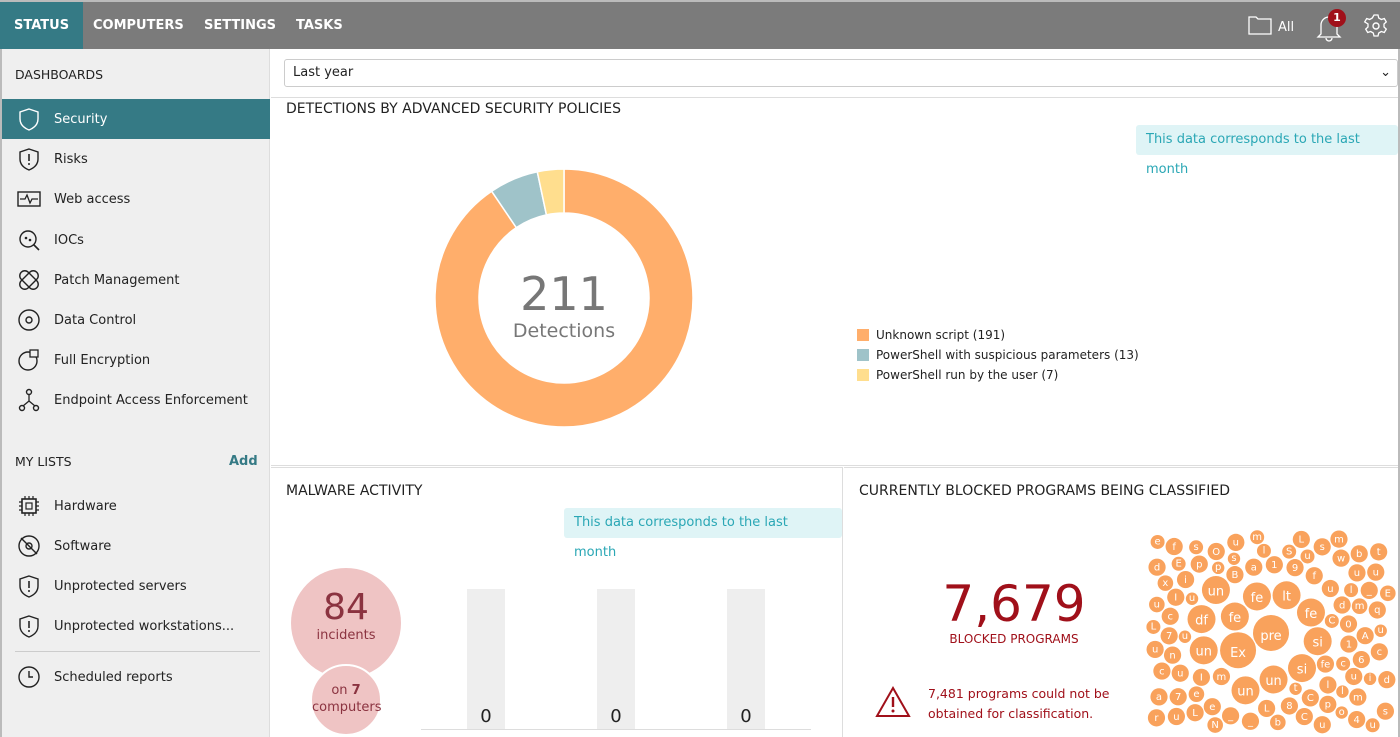  Describe the element at coordinates (1341, 558) in the screenshot. I see `program-bubble: w` at that location.